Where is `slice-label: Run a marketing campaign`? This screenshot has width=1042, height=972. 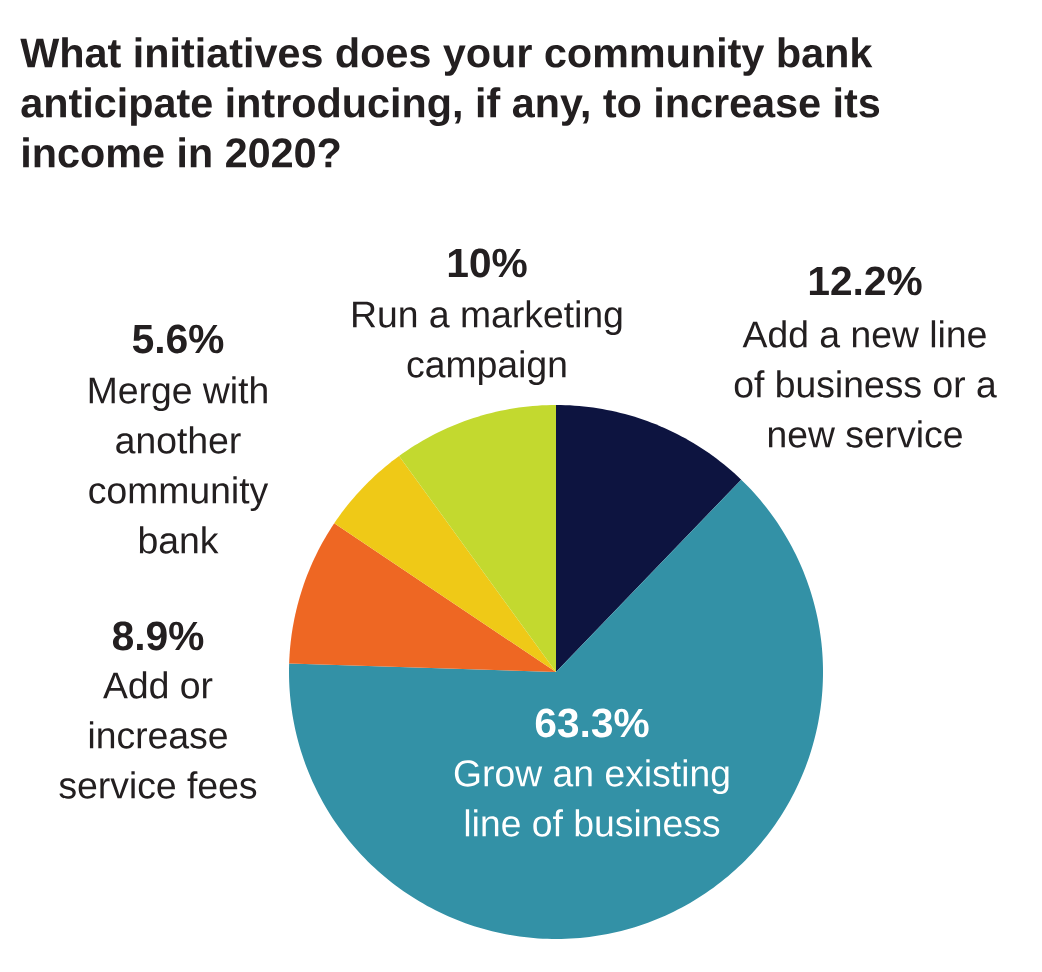
slice-label: Run a marketing campaign is located at coordinates (487, 343).